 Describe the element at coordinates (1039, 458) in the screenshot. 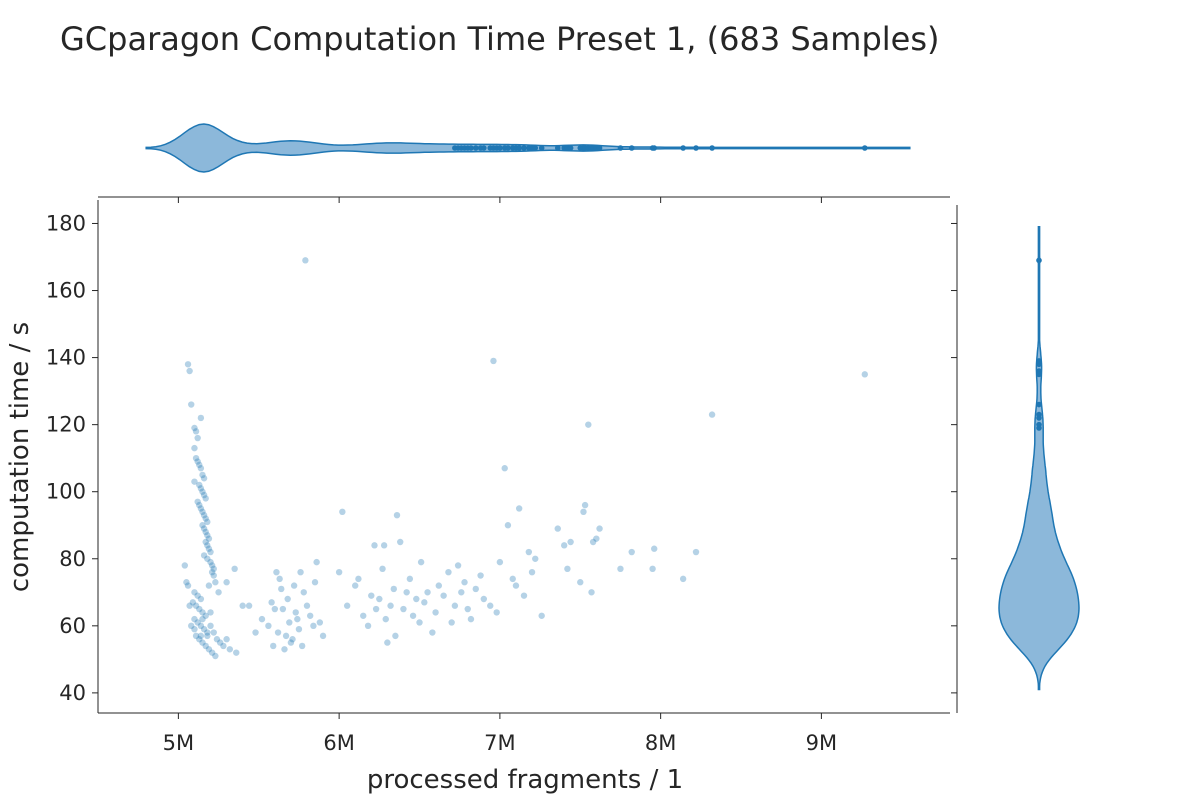

I see `right-violin-body` at that location.